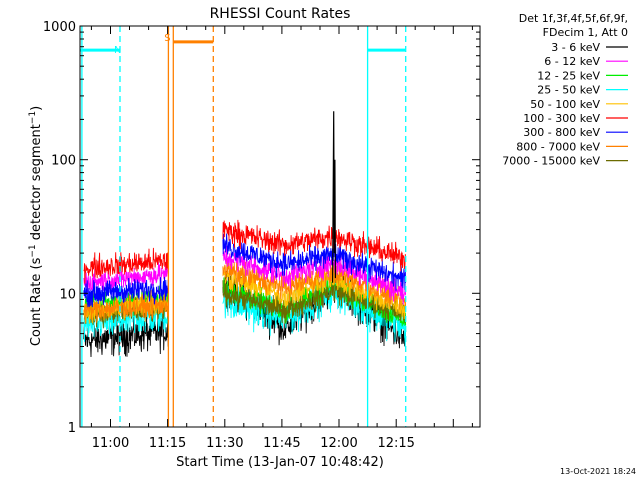  Describe the element at coordinates (281, 443) in the screenshot. I see `x-tick-label: 11:45` at that location.